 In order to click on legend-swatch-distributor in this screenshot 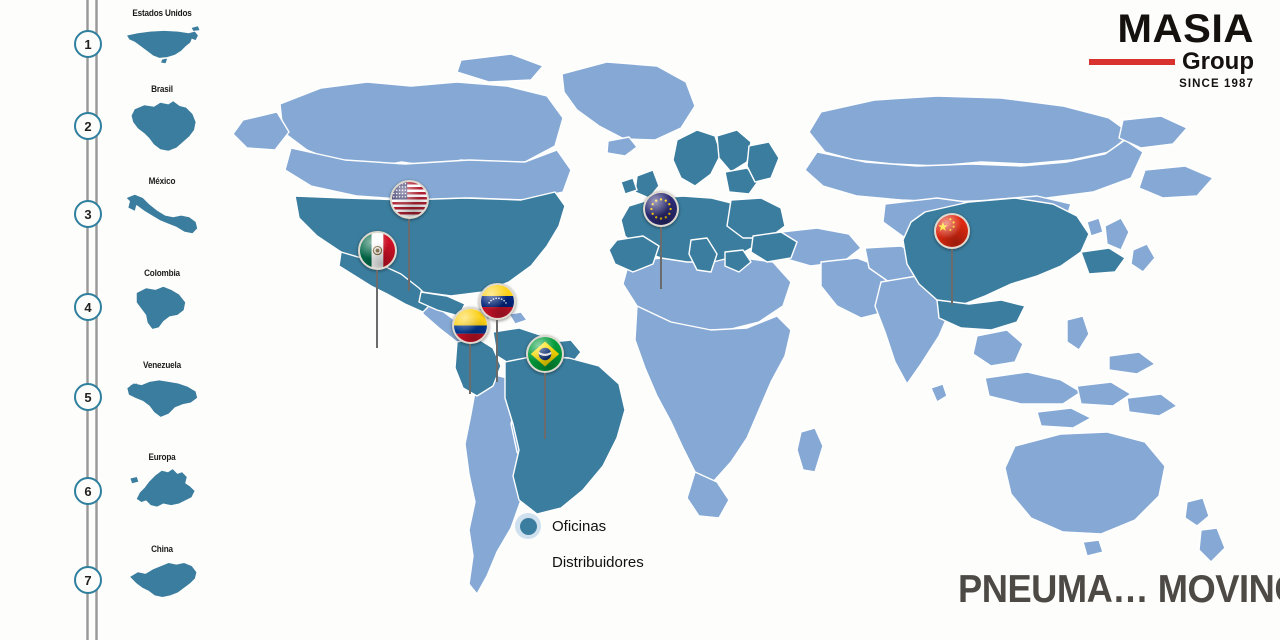, I will do `click(528, 562)`.